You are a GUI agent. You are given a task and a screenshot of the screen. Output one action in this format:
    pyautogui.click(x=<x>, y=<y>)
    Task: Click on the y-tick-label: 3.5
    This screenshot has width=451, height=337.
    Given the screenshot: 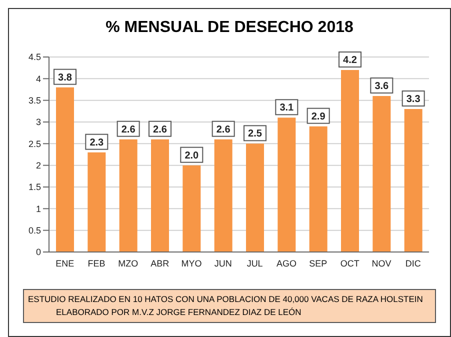 What is the action you would take?
    pyautogui.click(x=34, y=101)
    